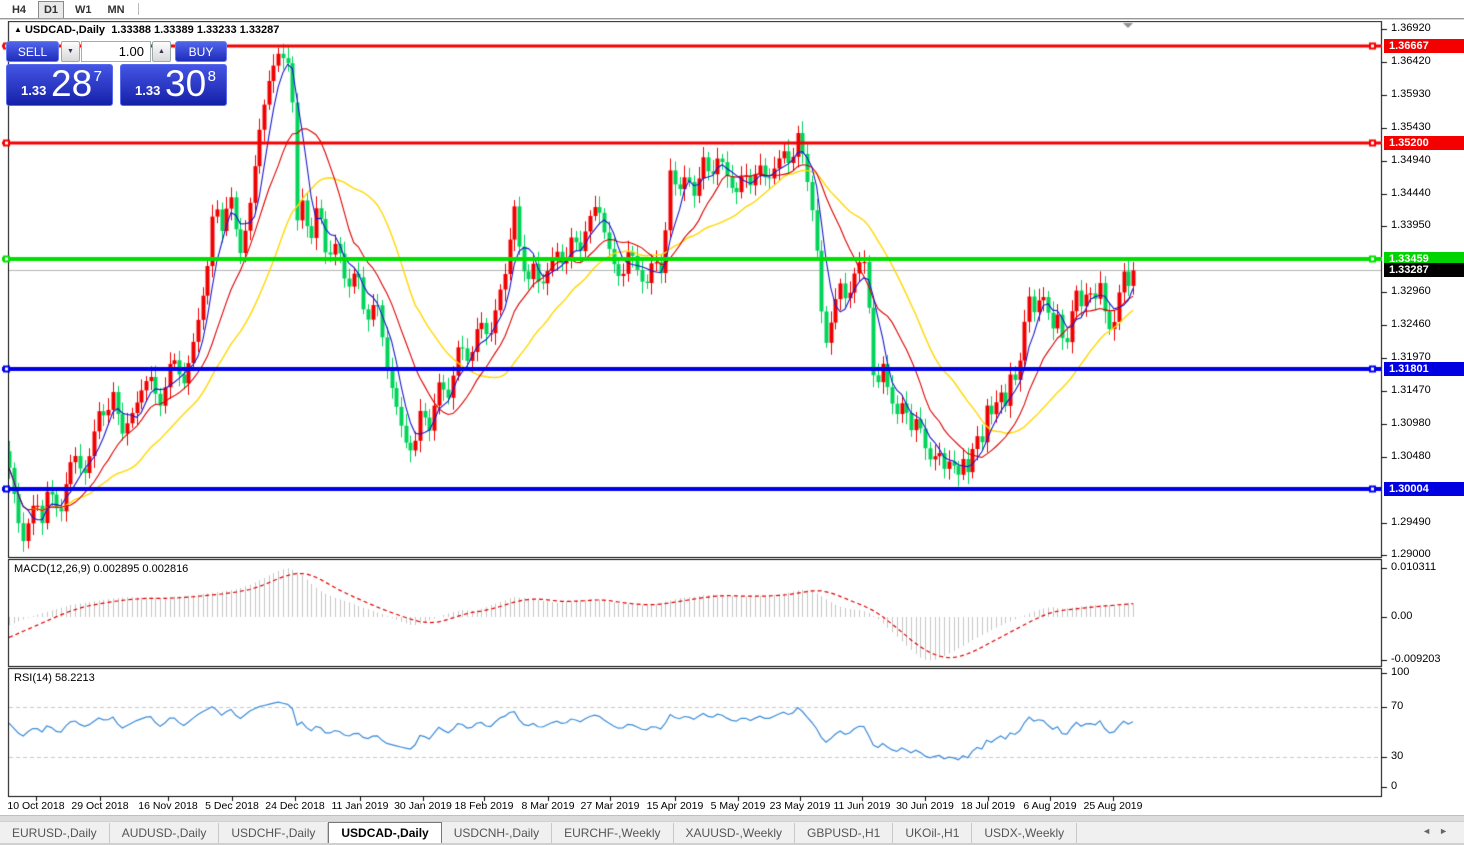 The height and width of the screenshot is (845, 1464). I want to click on price-axis-tick: 1.31970, so click(1411, 357).